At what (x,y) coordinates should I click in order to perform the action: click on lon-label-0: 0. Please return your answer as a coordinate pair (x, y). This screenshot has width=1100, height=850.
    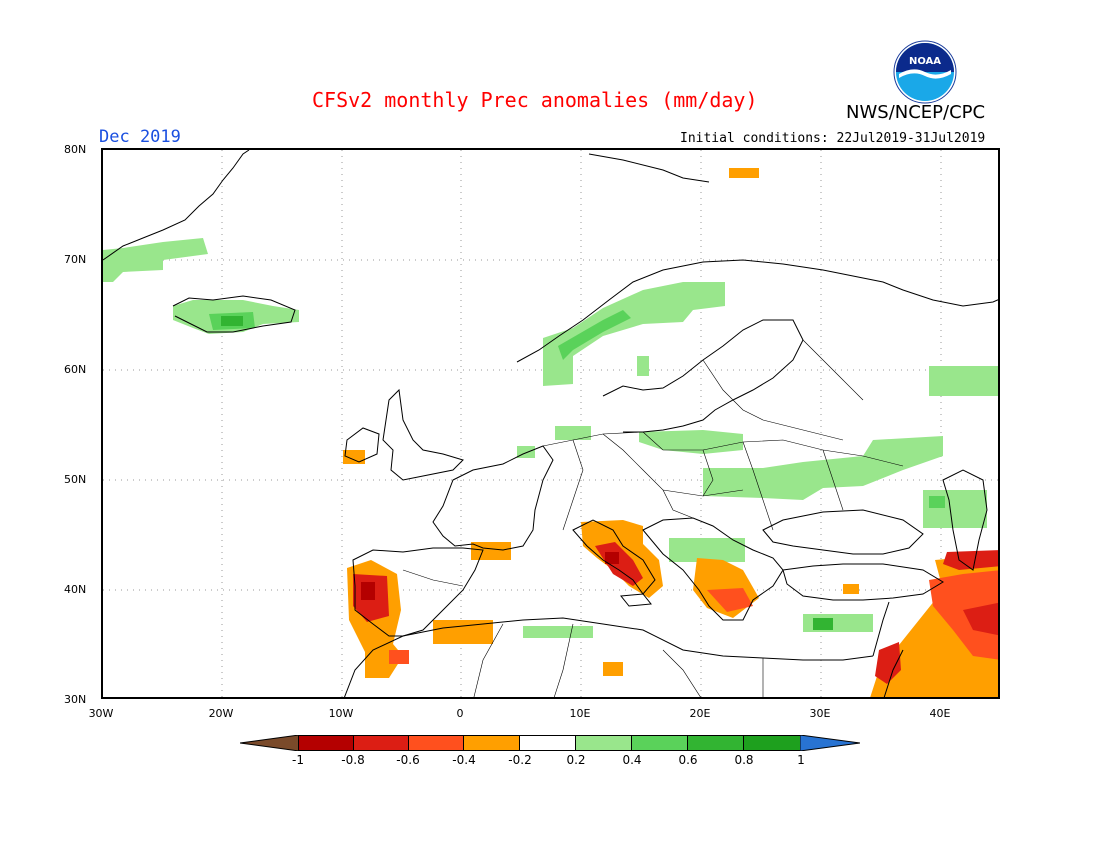
    Looking at the image, I should click on (460, 713).